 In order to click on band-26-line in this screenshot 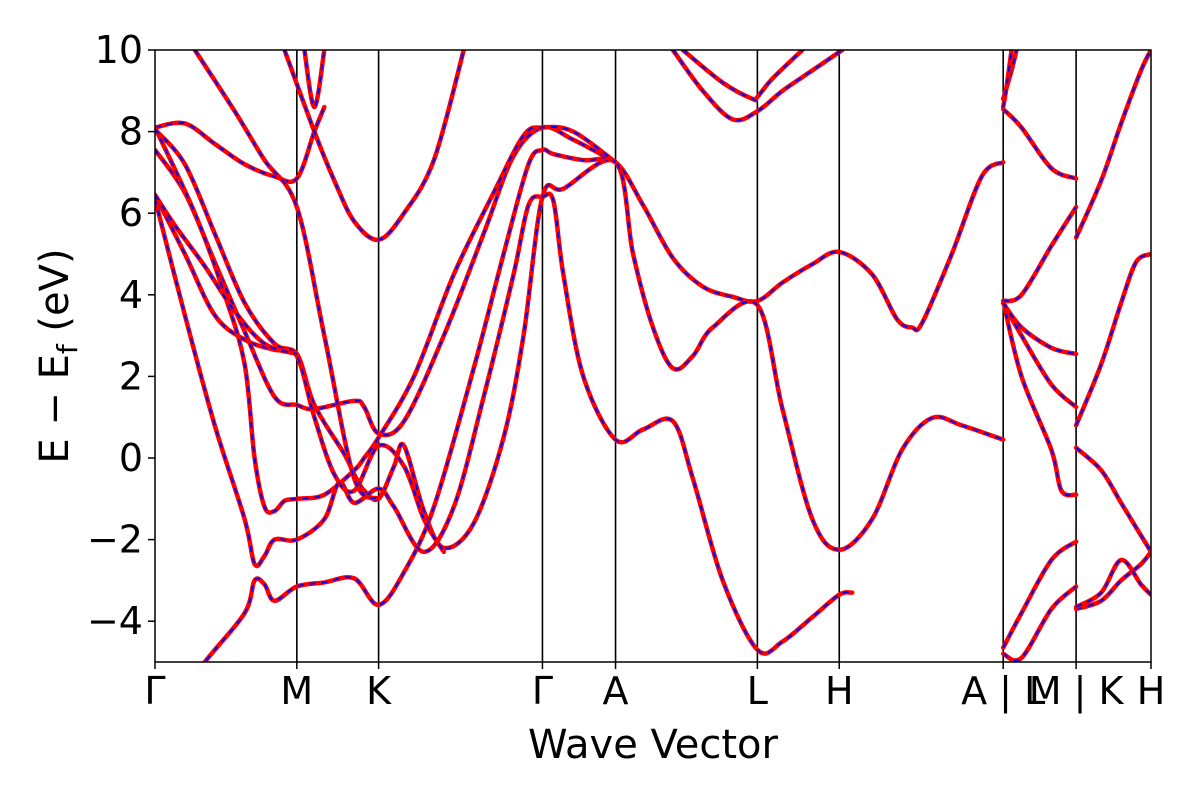, I will do `click(1112, 583)`.